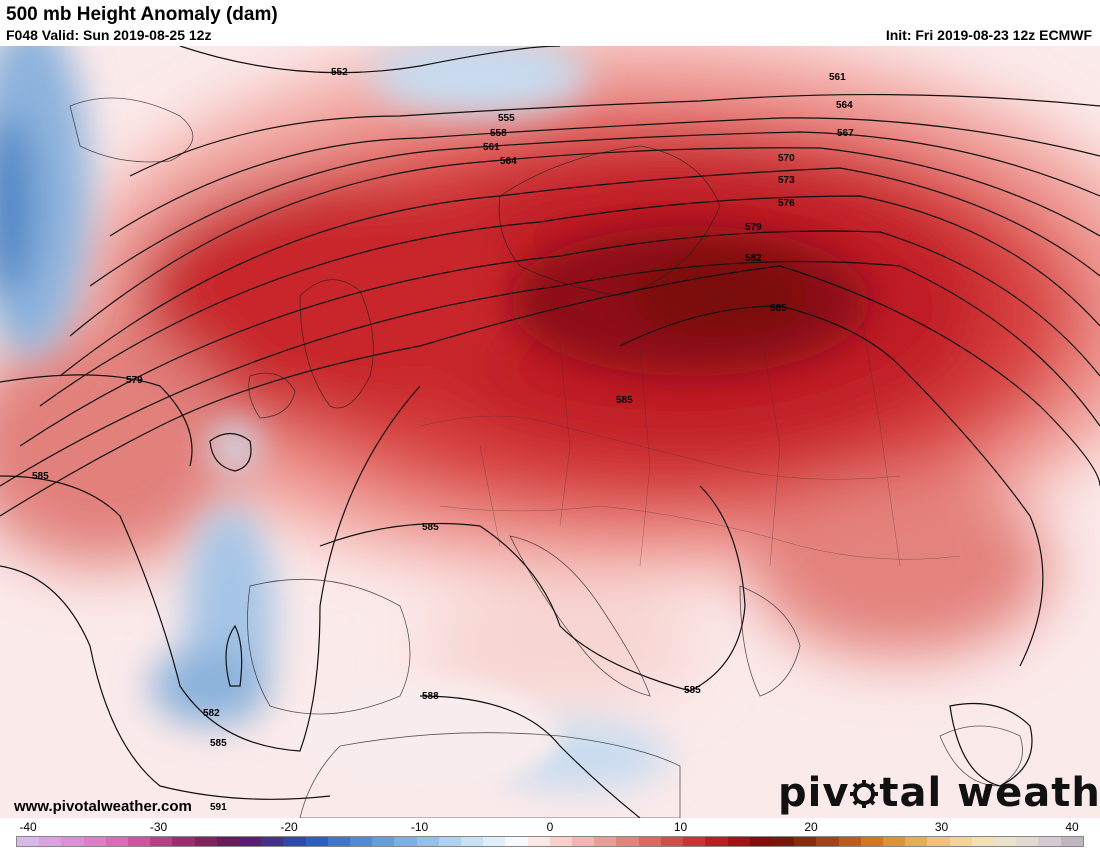 The height and width of the screenshot is (850, 1100). Describe the element at coordinates (109, 35) in the screenshot. I see `valid-time: F048 Valid: Sun 2019-08-25 12z` at that location.